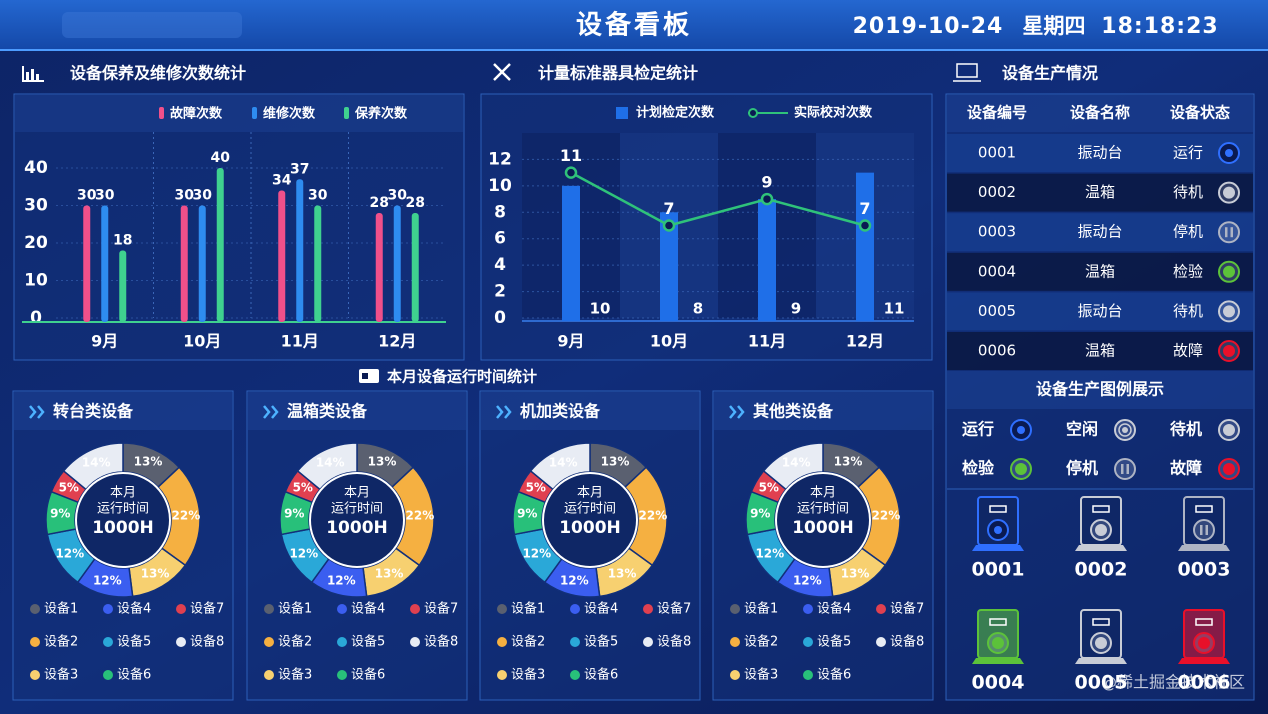 This screenshot has width=1268, height=714. What do you see at coordinates (158, 73) in the screenshot?
I see `chart-title: 设备保养及维修次数统计` at bounding box center [158, 73].